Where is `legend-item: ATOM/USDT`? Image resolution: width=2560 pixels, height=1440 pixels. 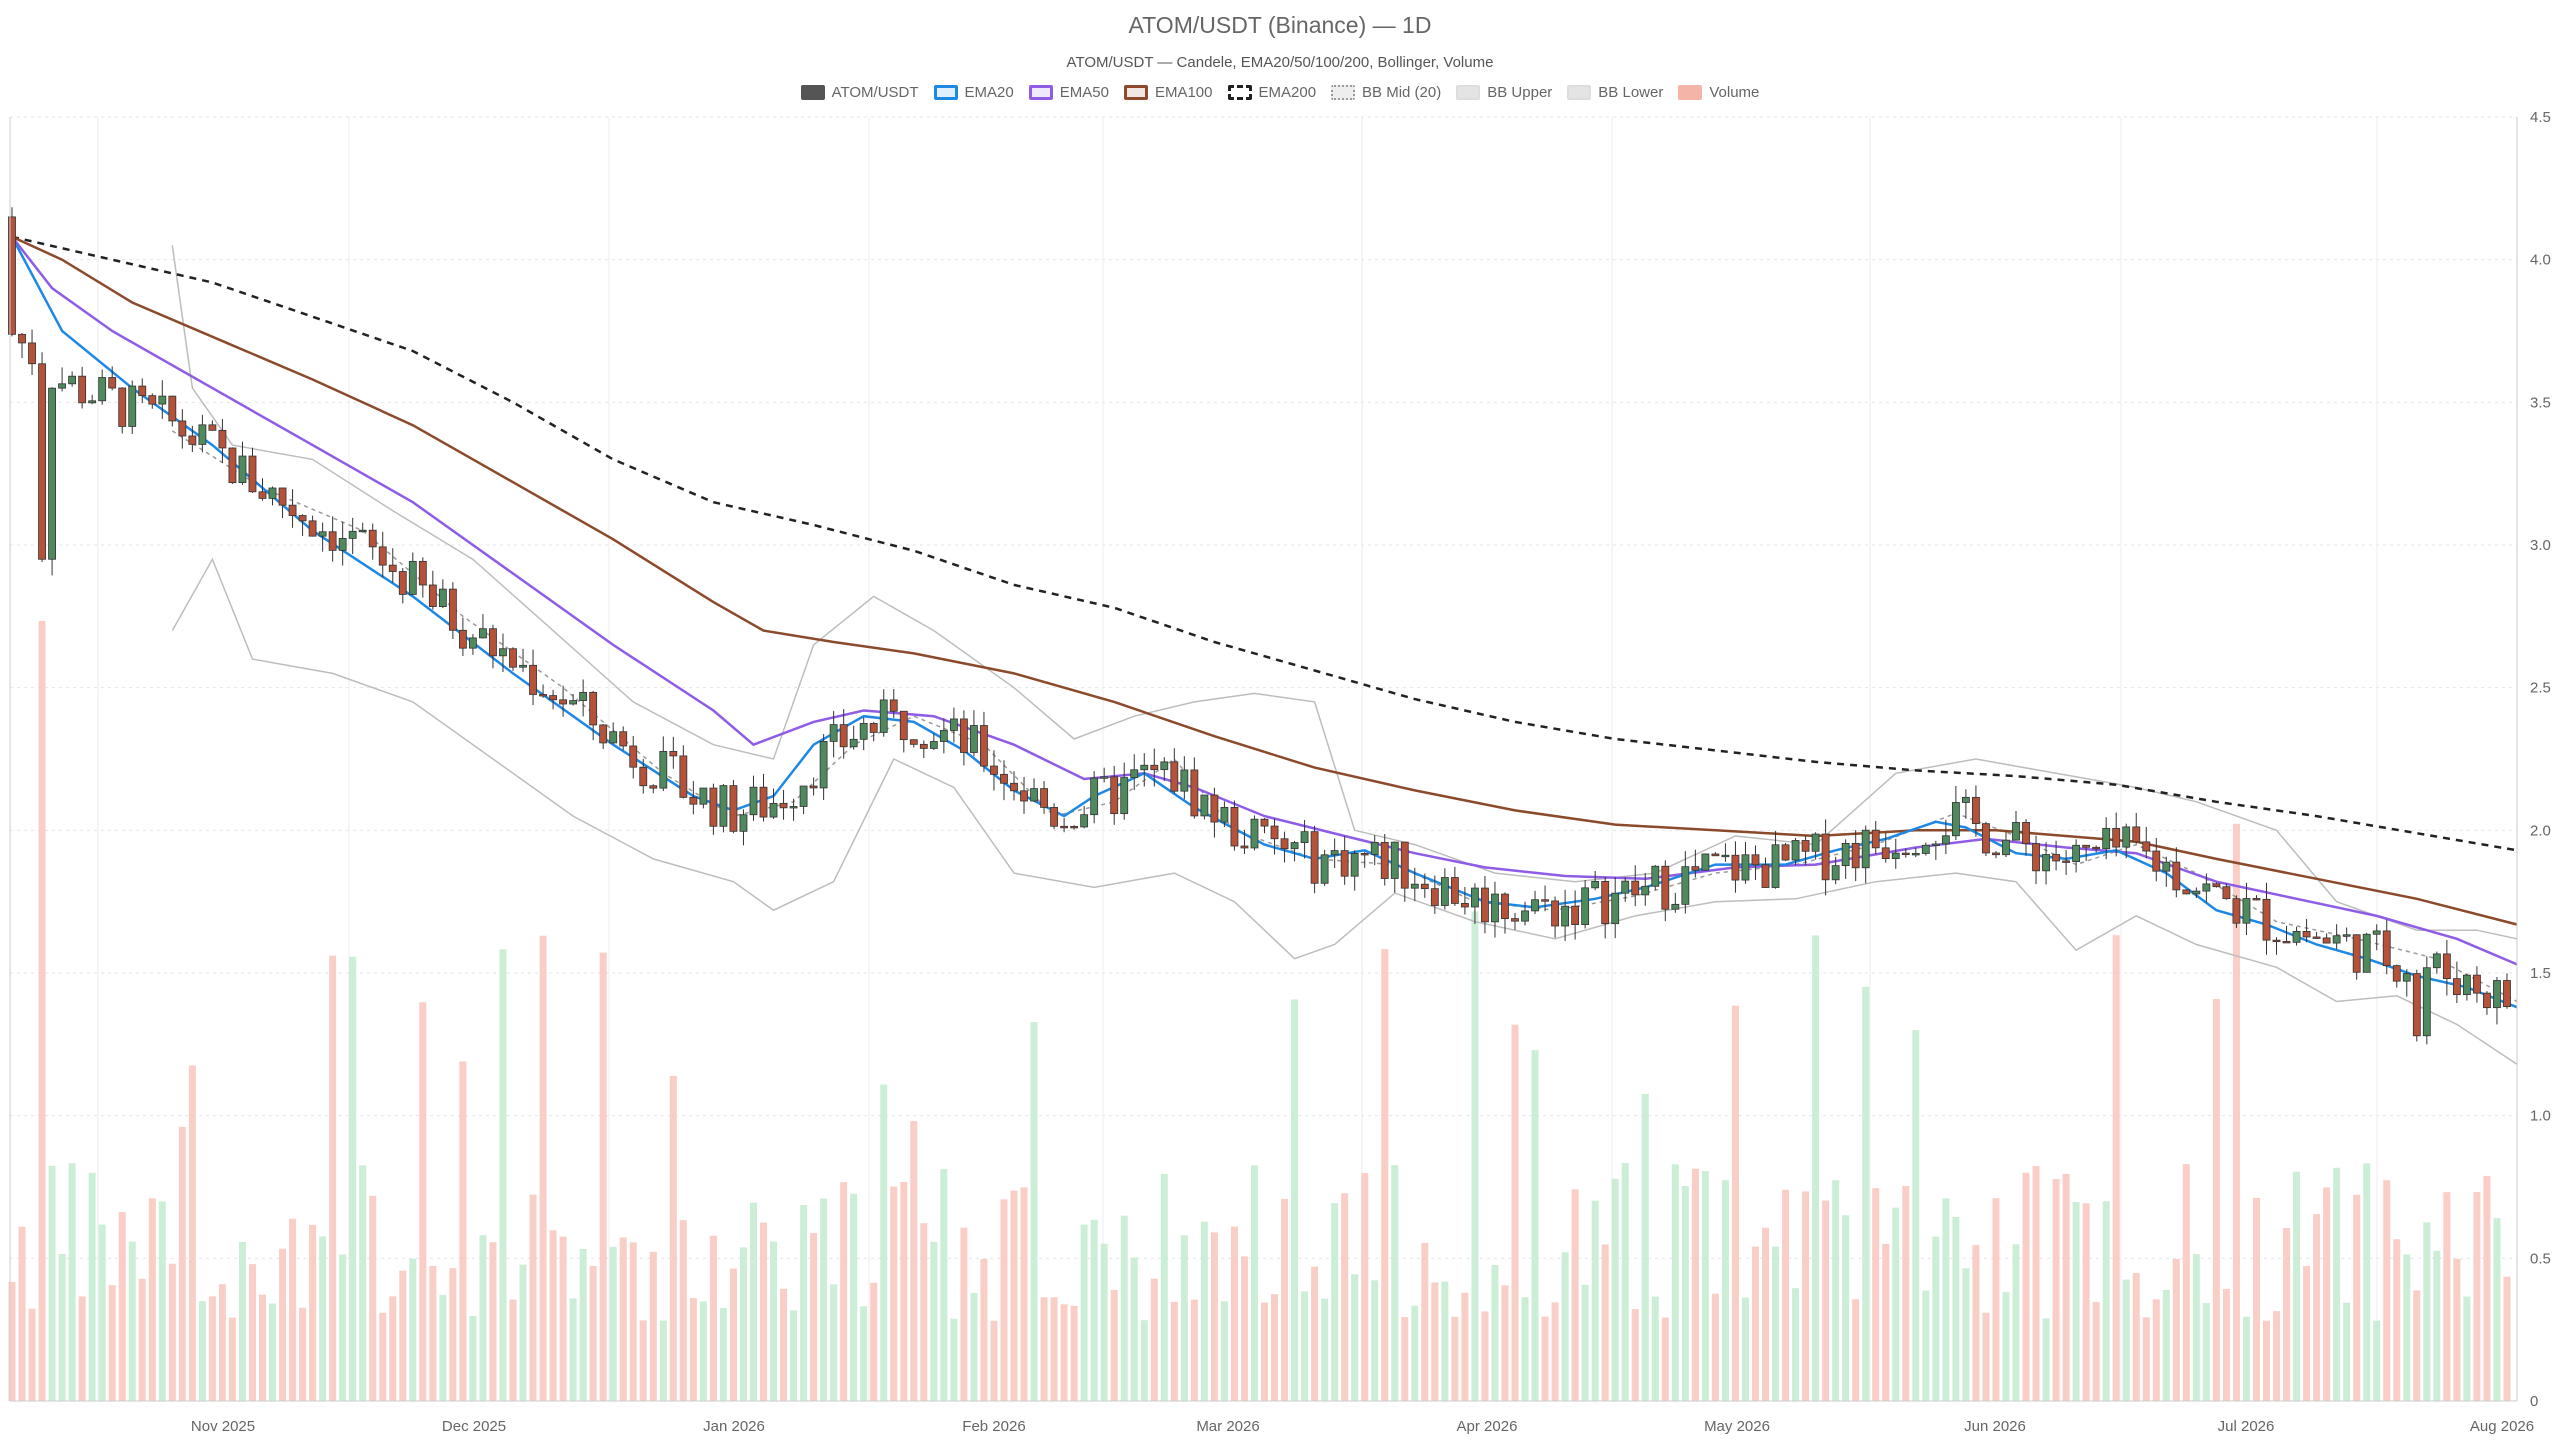
legend-item: ATOM/USDT is located at coordinates (859, 92).